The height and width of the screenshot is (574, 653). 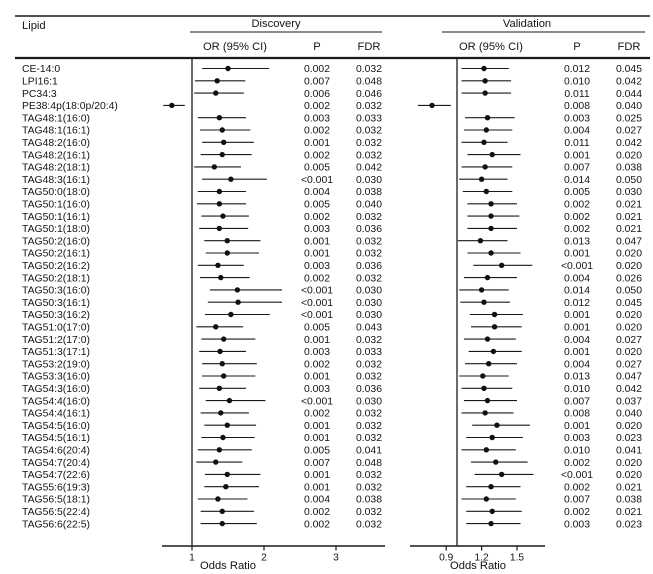 What do you see at coordinates (56, 168) in the screenshot?
I see `lipid-label: TAG48:2(18:1)` at bounding box center [56, 168].